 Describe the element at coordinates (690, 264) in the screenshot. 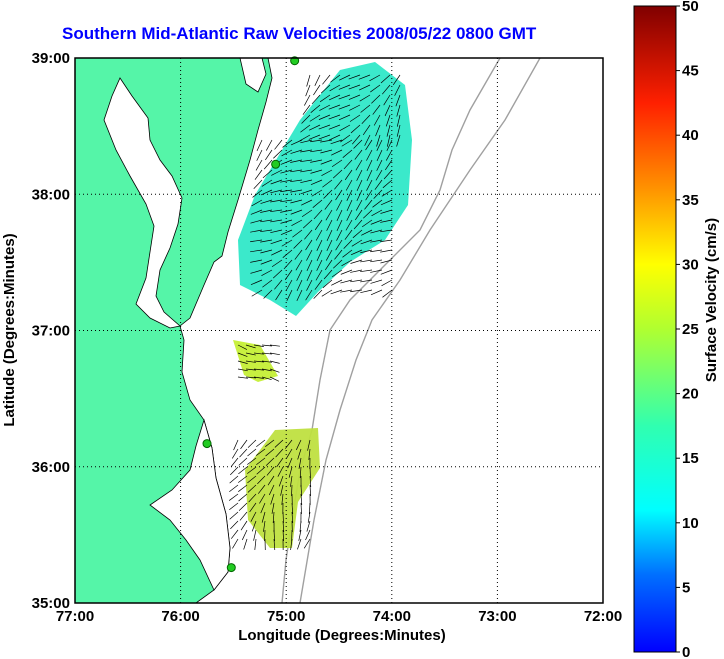

I see `colorbar-tick-label: 30` at that location.